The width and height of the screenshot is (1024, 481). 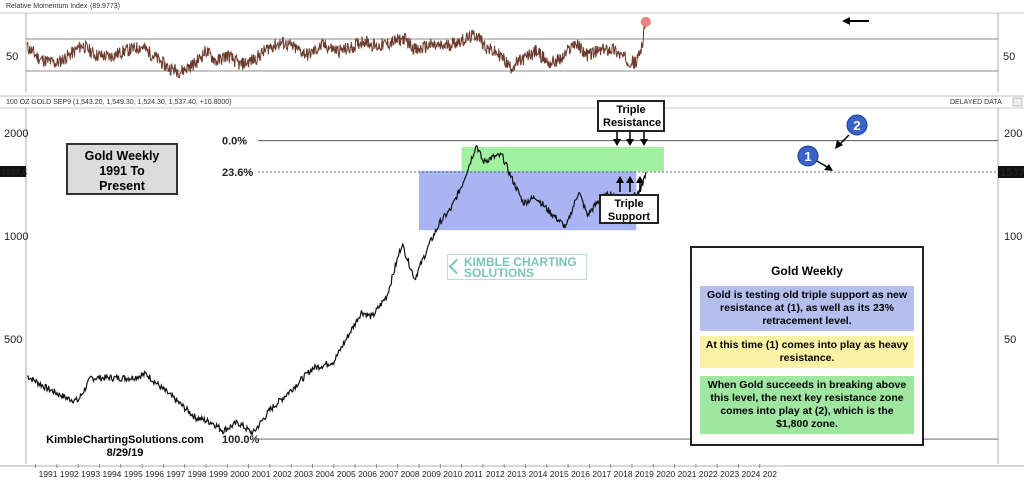 What do you see at coordinates (807, 156) in the screenshot?
I see `svg-text: 1` at bounding box center [807, 156].